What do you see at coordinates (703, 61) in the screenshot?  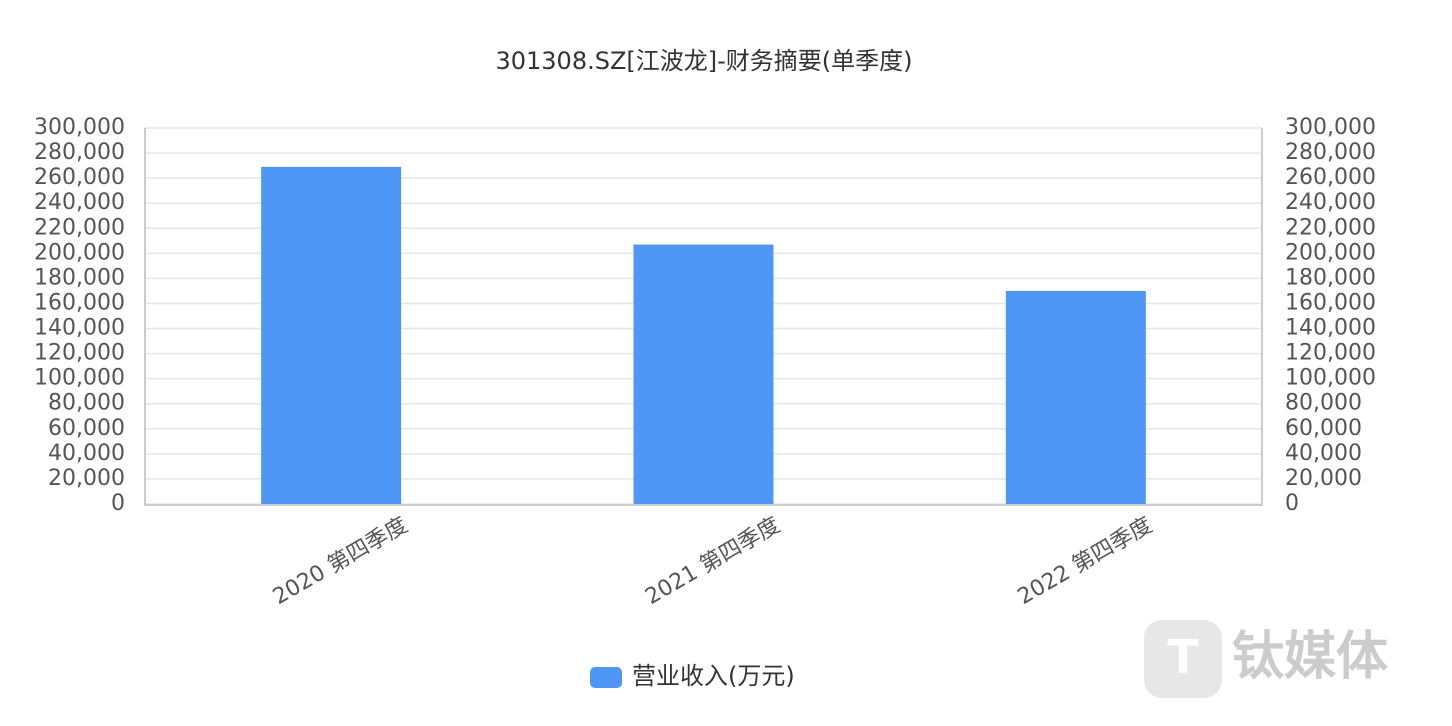 I see `chart-title: 301308.SZ[江波龙]-财务摘要(单季度)` at bounding box center [703, 61].